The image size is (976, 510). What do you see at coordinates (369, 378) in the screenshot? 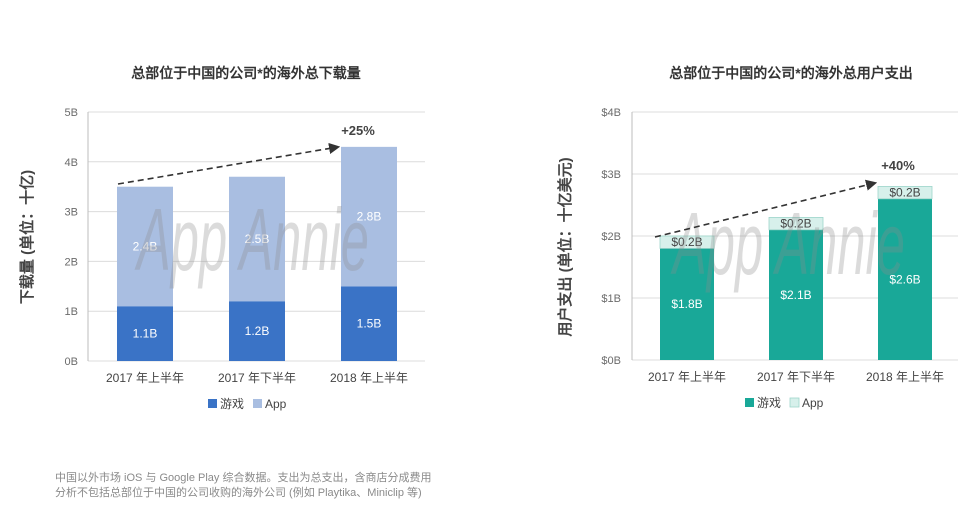
I see `downloads-x-tick-label: 2018 年上半年` at bounding box center [369, 378].